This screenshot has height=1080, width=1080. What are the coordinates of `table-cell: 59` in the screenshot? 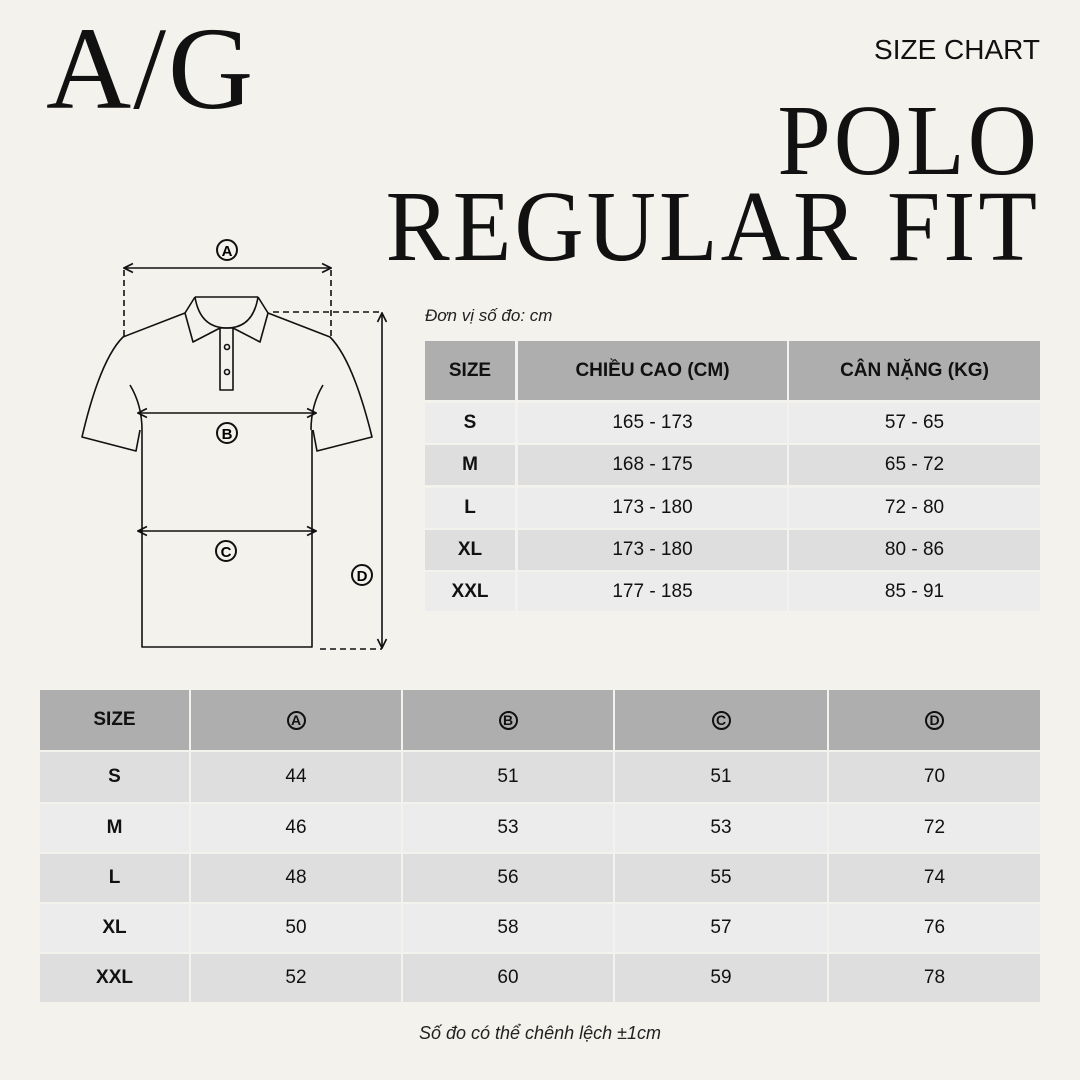 It's located at (721, 978).